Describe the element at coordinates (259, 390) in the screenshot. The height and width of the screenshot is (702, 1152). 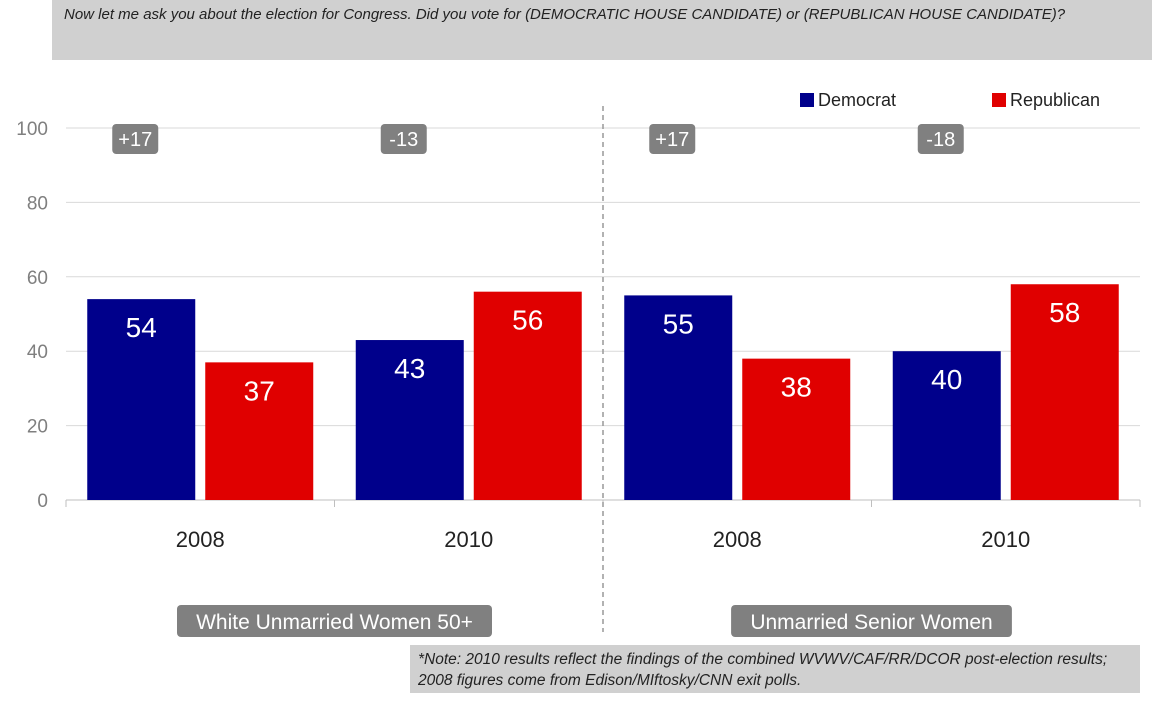
I see `bar-value-label: 37` at that location.